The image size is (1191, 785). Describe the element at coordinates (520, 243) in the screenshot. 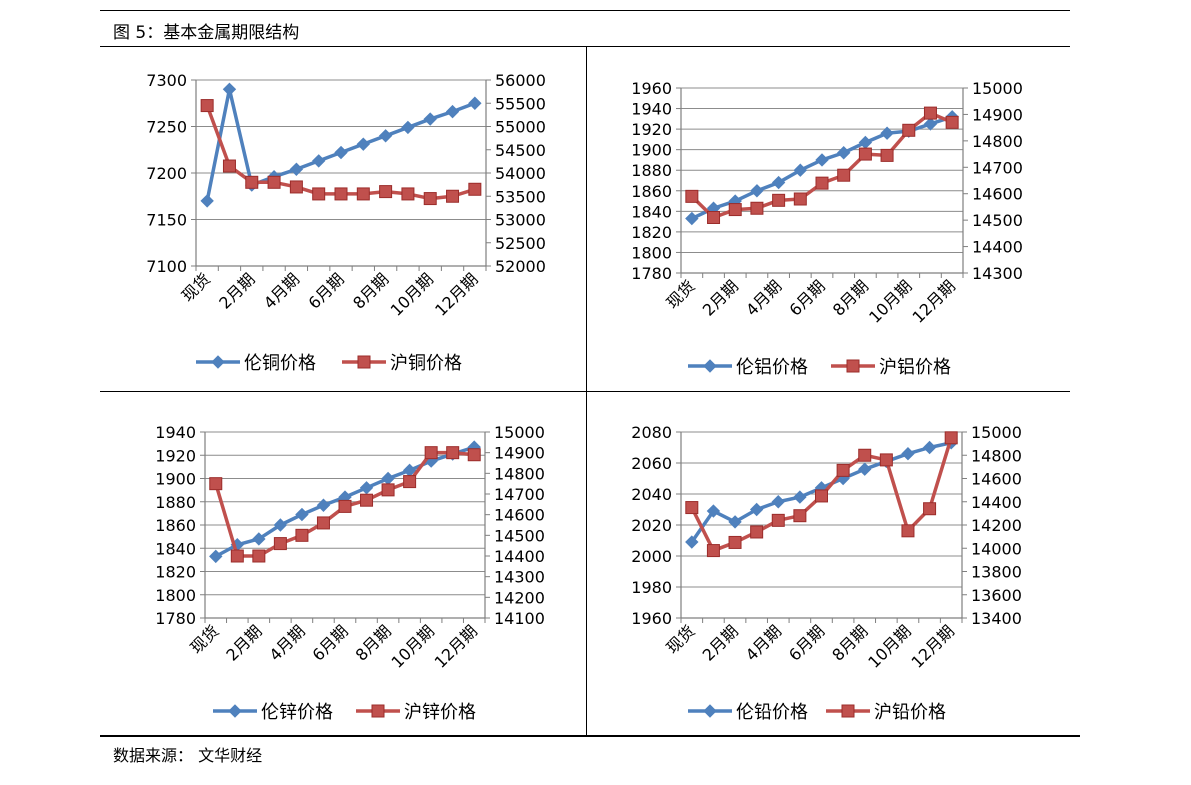

I see `right-axis-tick-label: 52500` at that location.